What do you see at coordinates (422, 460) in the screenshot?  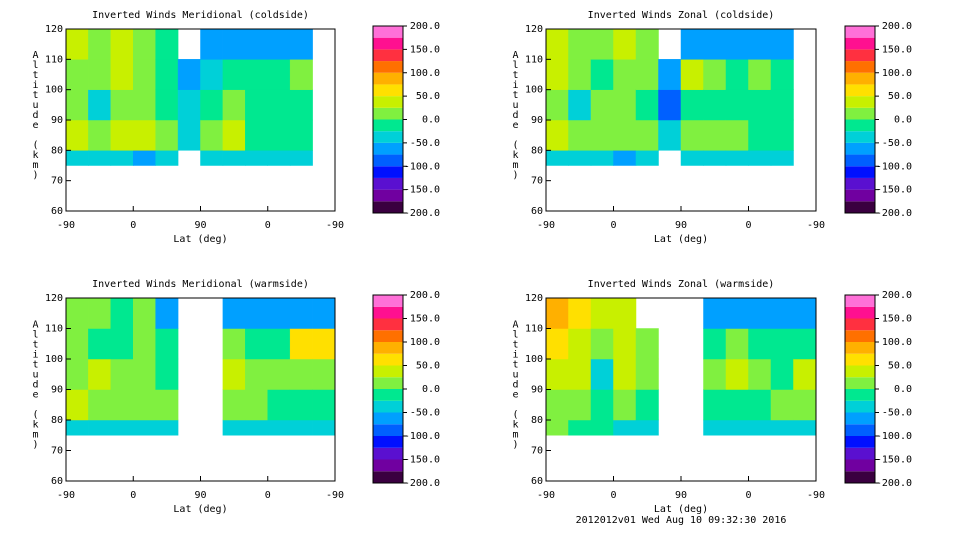 I see `colorbar-tick-label: -150.0` at bounding box center [422, 460].